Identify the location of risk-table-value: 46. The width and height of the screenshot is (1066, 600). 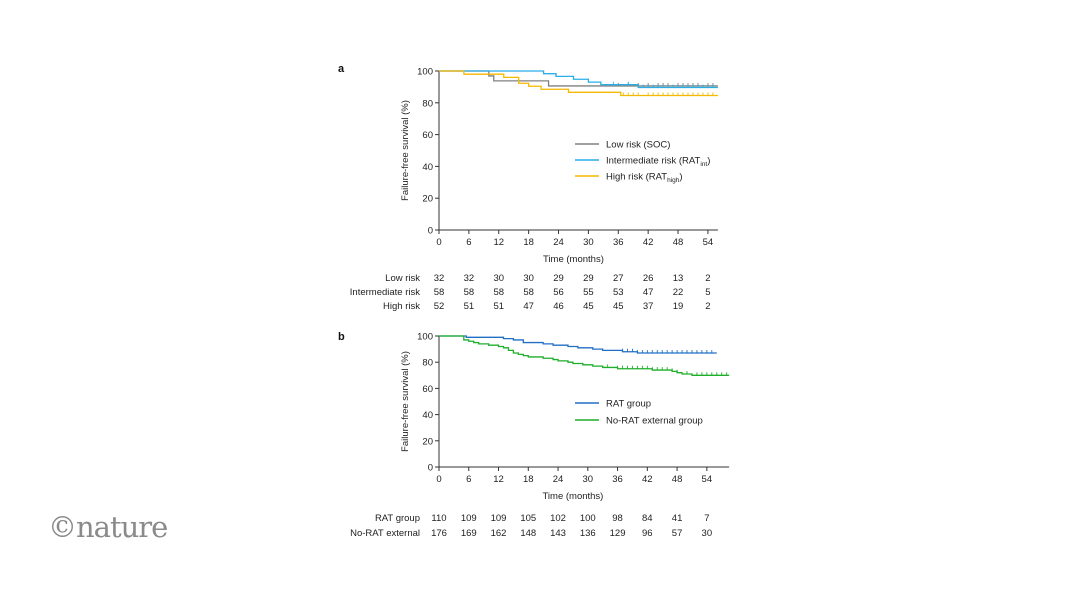
(558, 306).